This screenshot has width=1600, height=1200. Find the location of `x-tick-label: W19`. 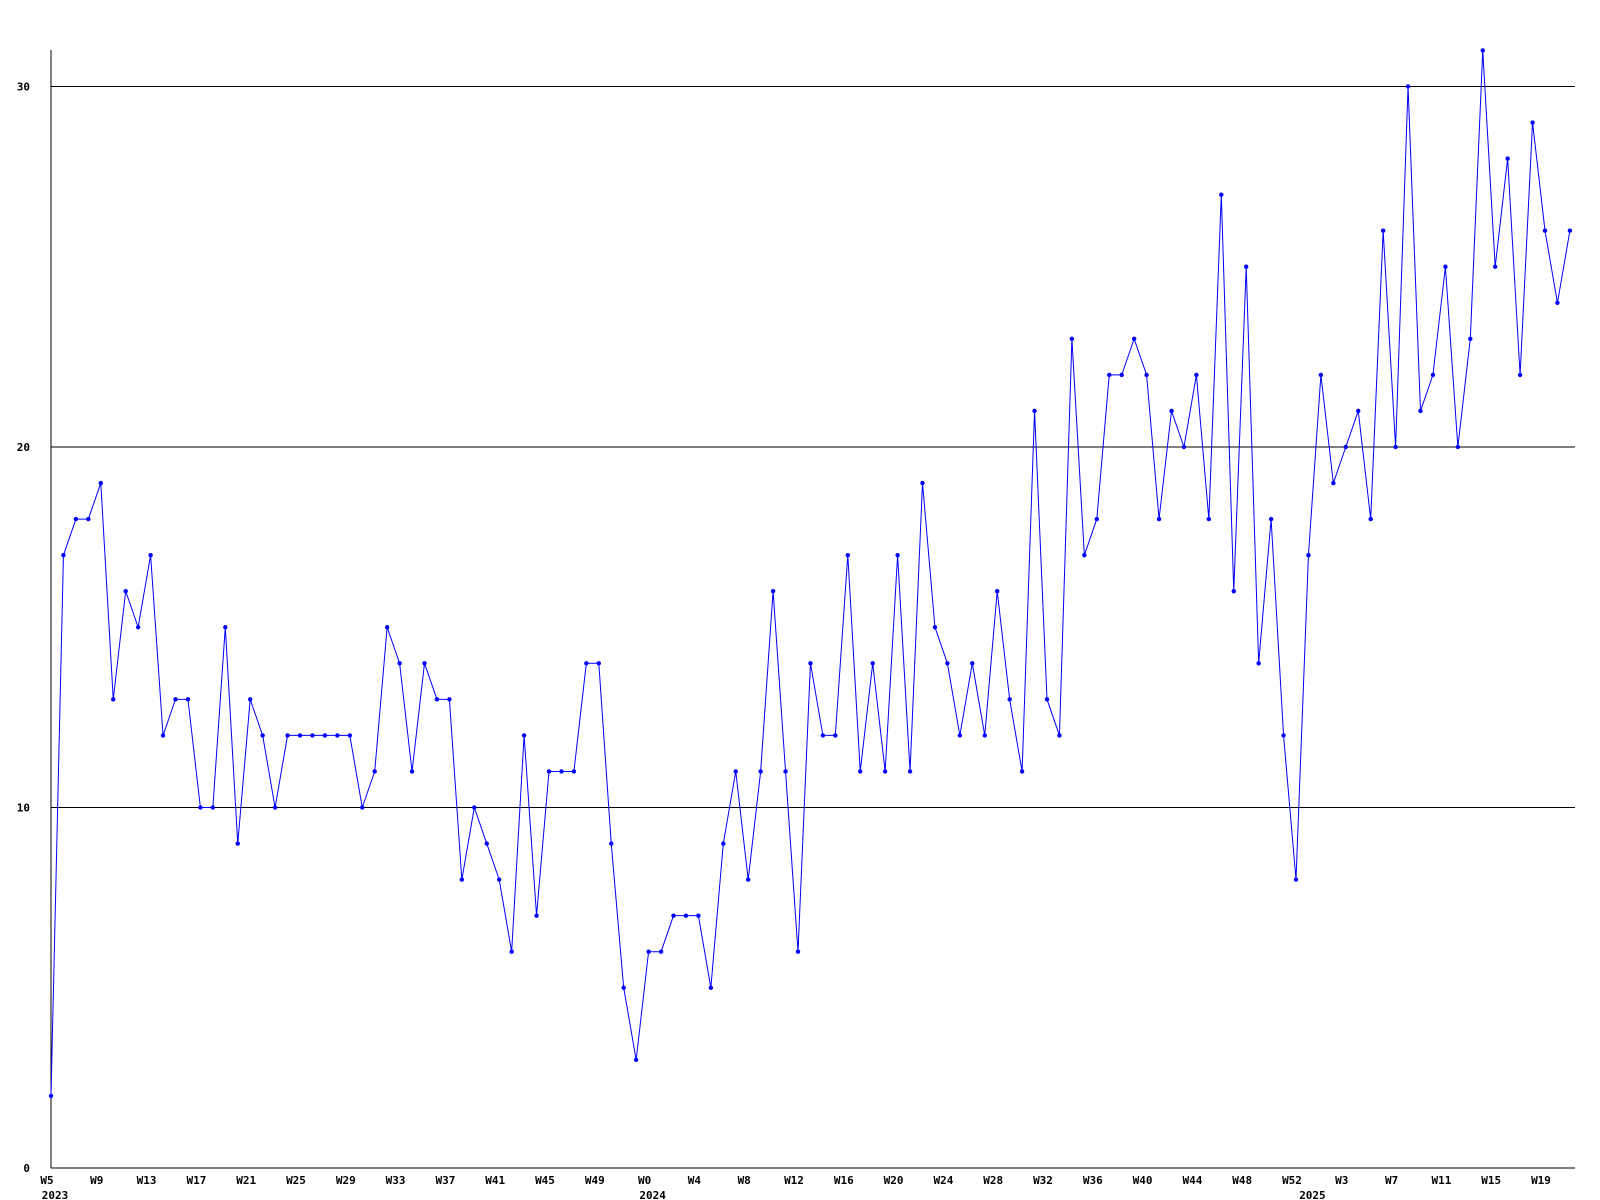

x-tick-label: W19 is located at coordinates (1541, 1180).